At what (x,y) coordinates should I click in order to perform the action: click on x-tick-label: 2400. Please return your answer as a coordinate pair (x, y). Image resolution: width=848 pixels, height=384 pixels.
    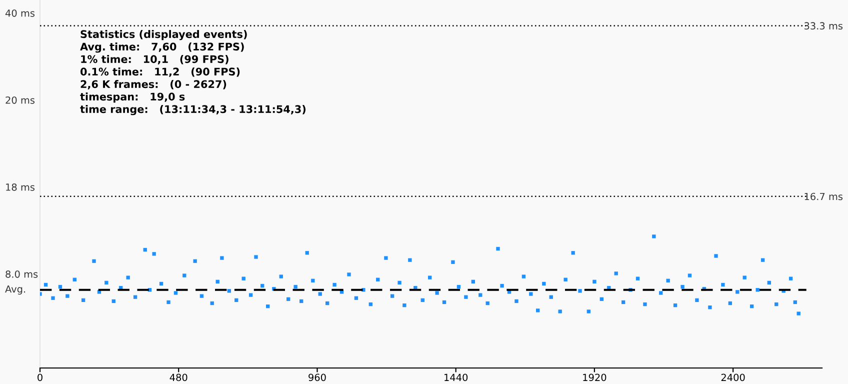
    Looking at the image, I should click on (733, 378).